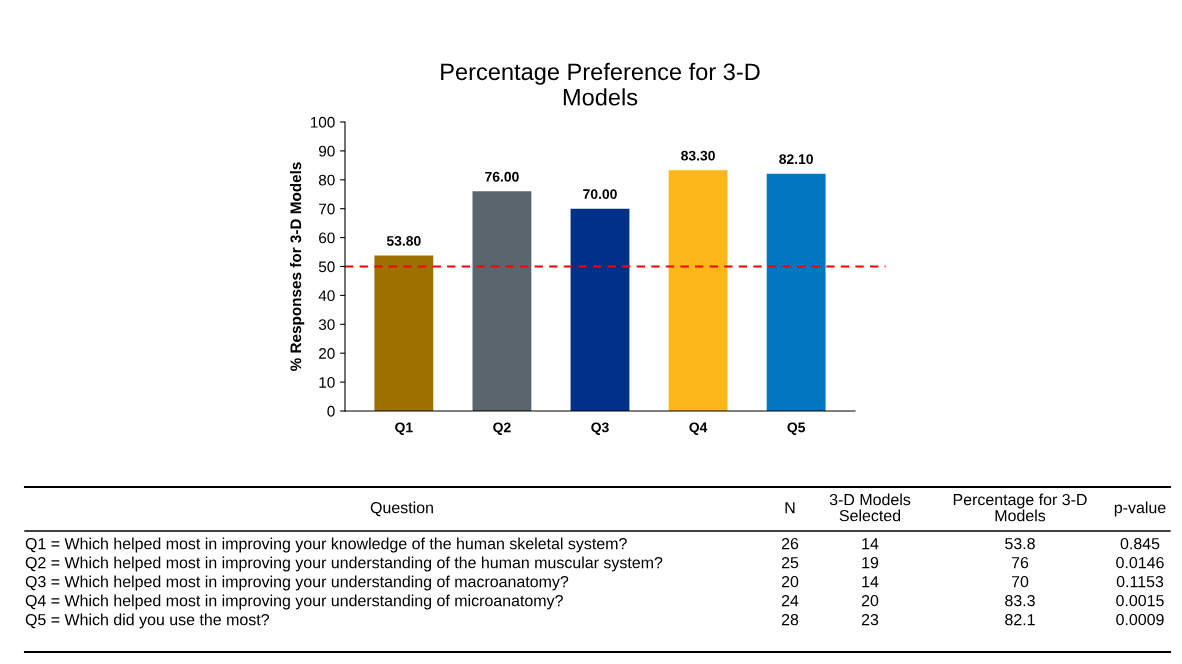  Describe the element at coordinates (297, 266) in the screenshot. I see `y-axis-title: % Responses for 3-D Models` at that location.